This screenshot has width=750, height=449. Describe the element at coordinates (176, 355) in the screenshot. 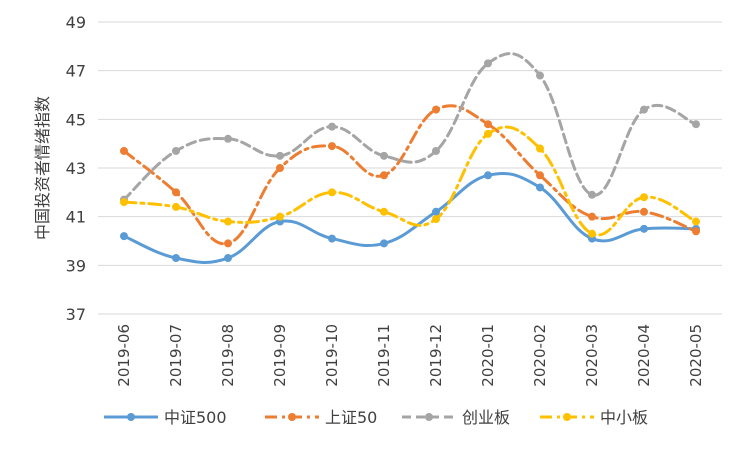

I see `x-tick-label: 2019-07` at that location.